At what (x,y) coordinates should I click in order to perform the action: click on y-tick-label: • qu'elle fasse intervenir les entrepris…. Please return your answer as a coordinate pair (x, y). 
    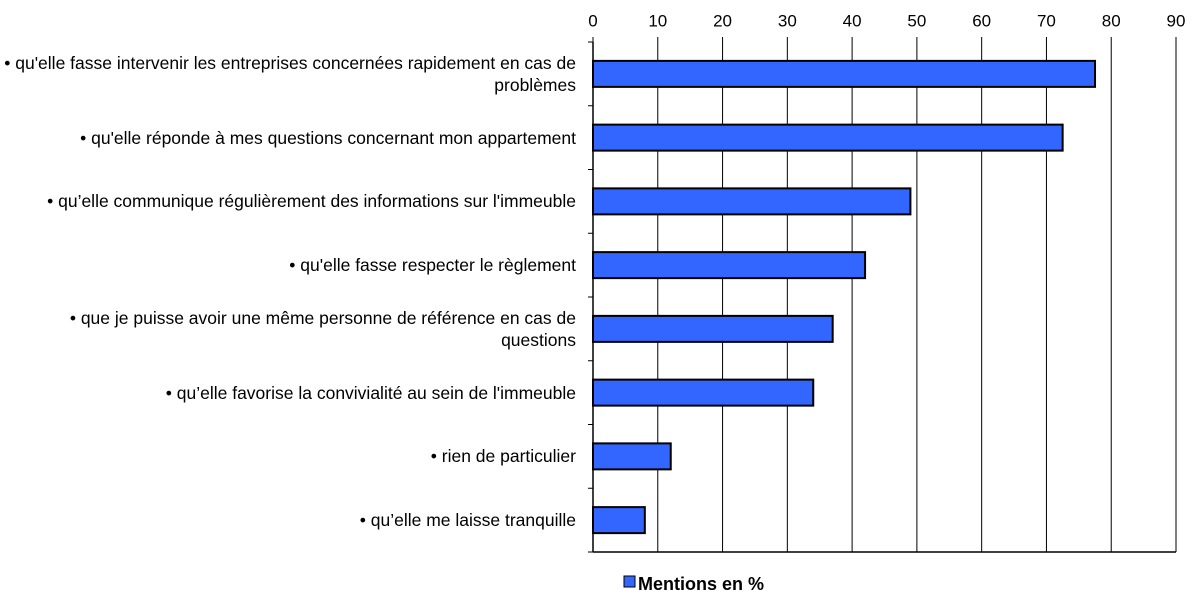
    Looking at the image, I should click on (290, 73).